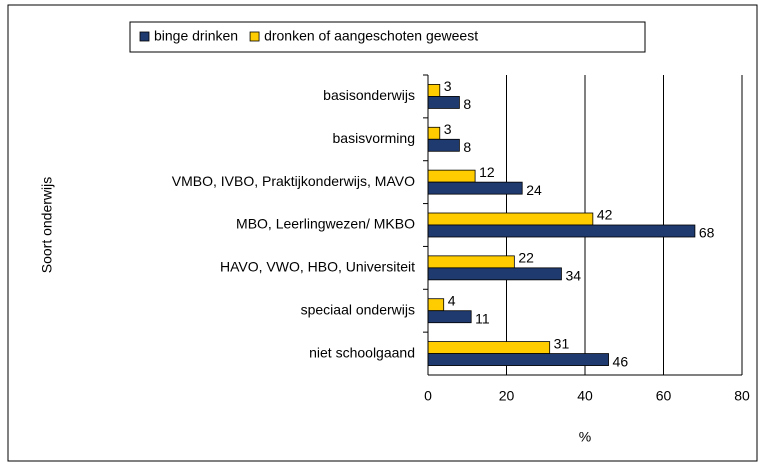 Image resolution: width=764 pixels, height=466 pixels. I want to click on y-tick-label: VMBO, IVBO, Praktijkonderwijs, MAVO, so click(293, 181).